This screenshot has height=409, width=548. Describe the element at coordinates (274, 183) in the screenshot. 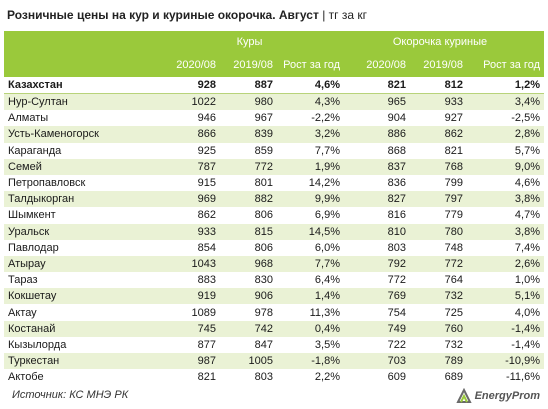

I see `table-row: Петропавловск 915 801 14,2% 836 799 4,6%` at that location.